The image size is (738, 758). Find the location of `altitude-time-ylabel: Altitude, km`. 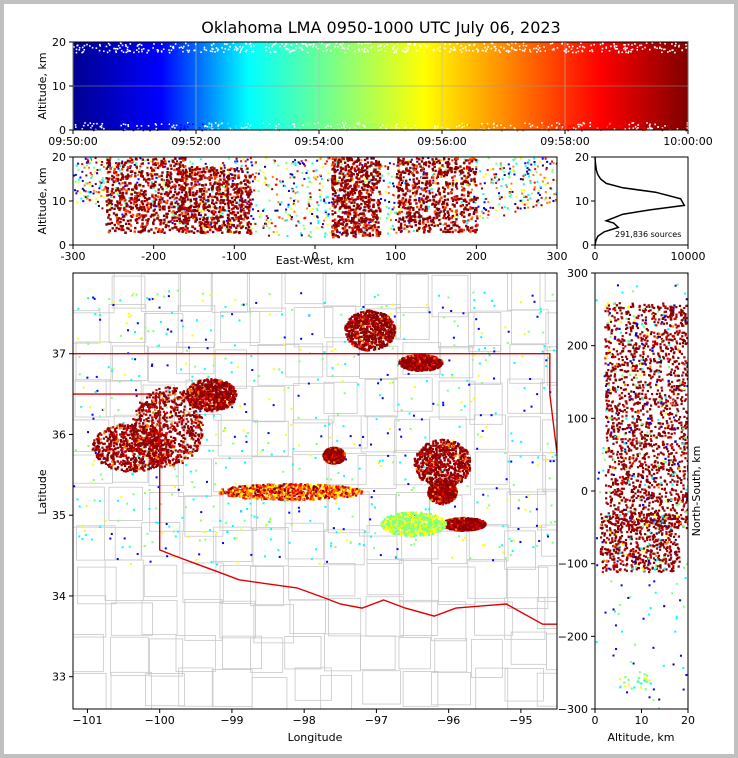

altitude-time-ylabel: Altitude, km is located at coordinates (42, 85).